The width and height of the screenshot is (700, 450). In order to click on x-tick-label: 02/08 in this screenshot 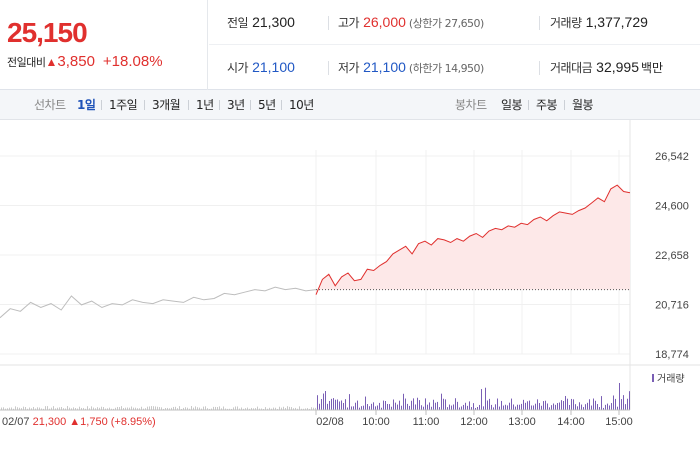, I will do `click(330, 422)`.